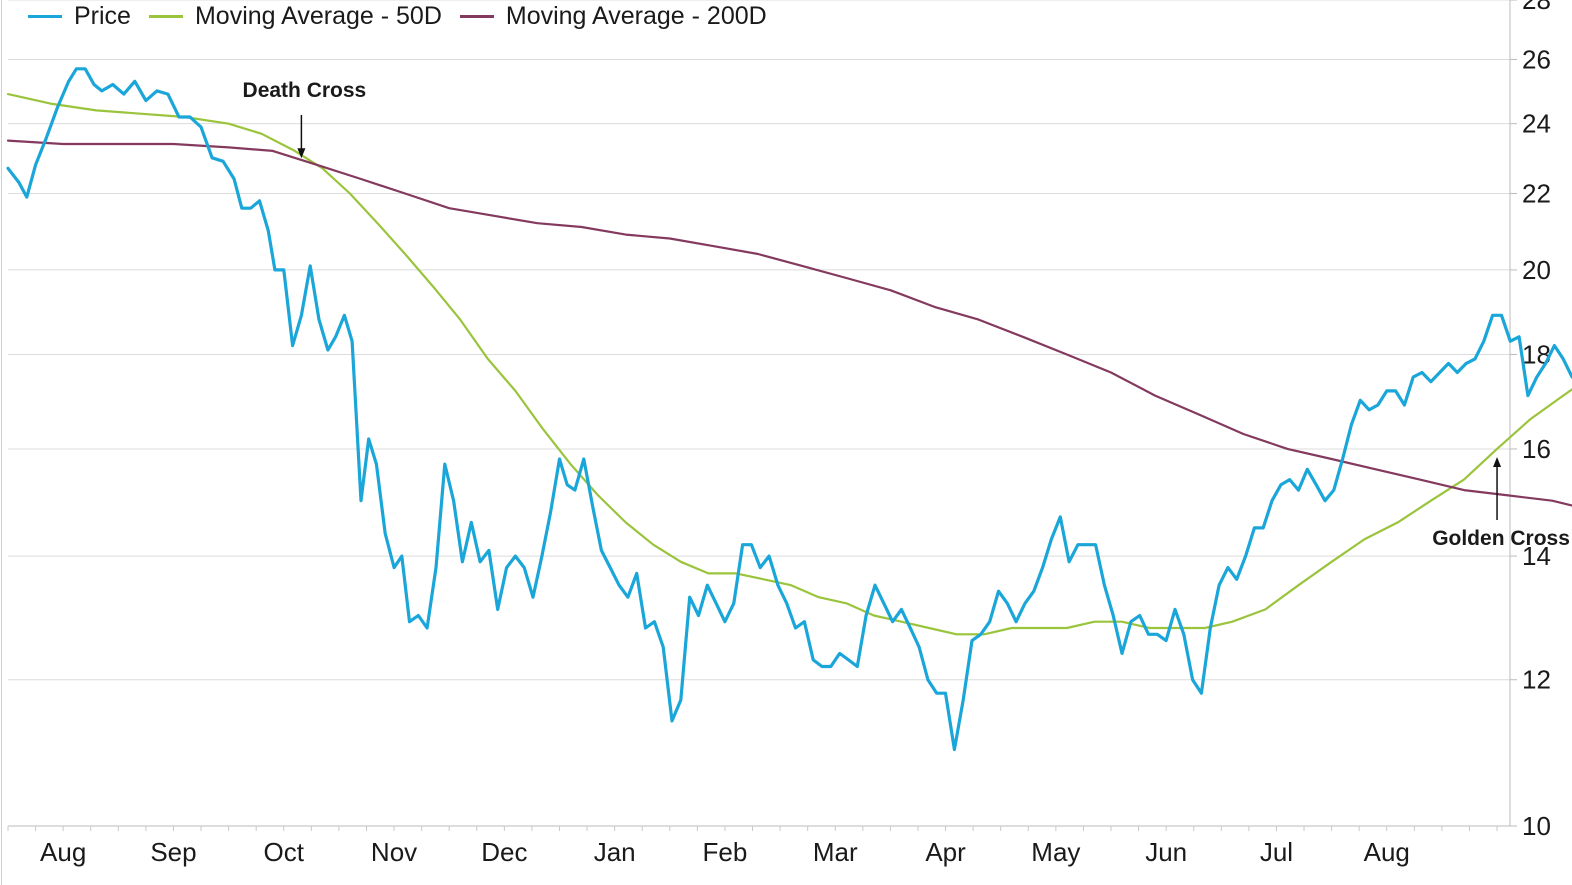 This screenshot has height=885, width=1572. What do you see at coordinates (725, 852) in the screenshot?
I see `x-tick-label-6: Feb` at bounding box center [725, 852].